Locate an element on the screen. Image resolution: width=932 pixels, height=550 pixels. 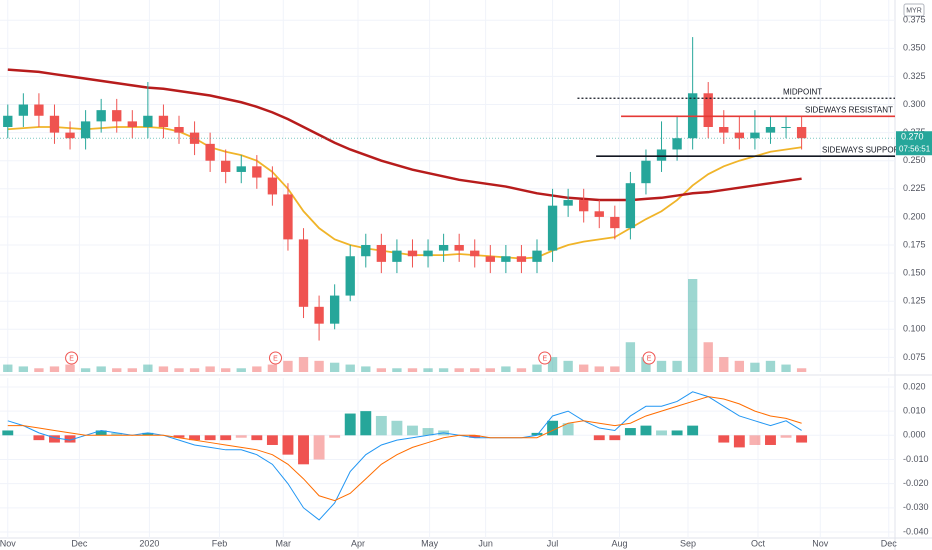
y-tick-label: 0.250 is located at coordinates (914, 160).